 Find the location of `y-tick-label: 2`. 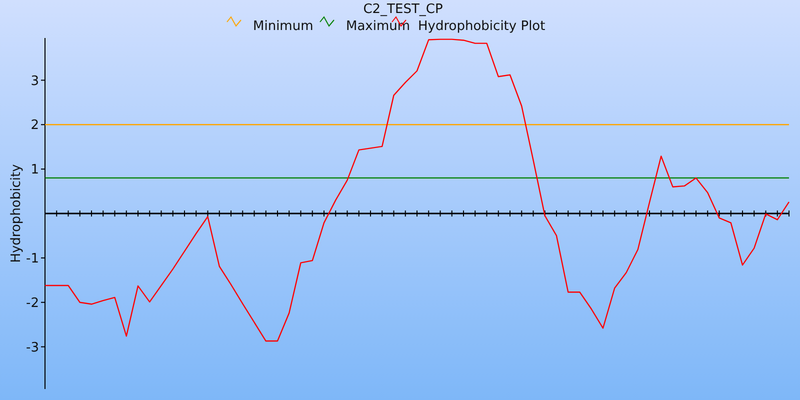

y-tick-label: 2 is located at coordinates (34, 126).